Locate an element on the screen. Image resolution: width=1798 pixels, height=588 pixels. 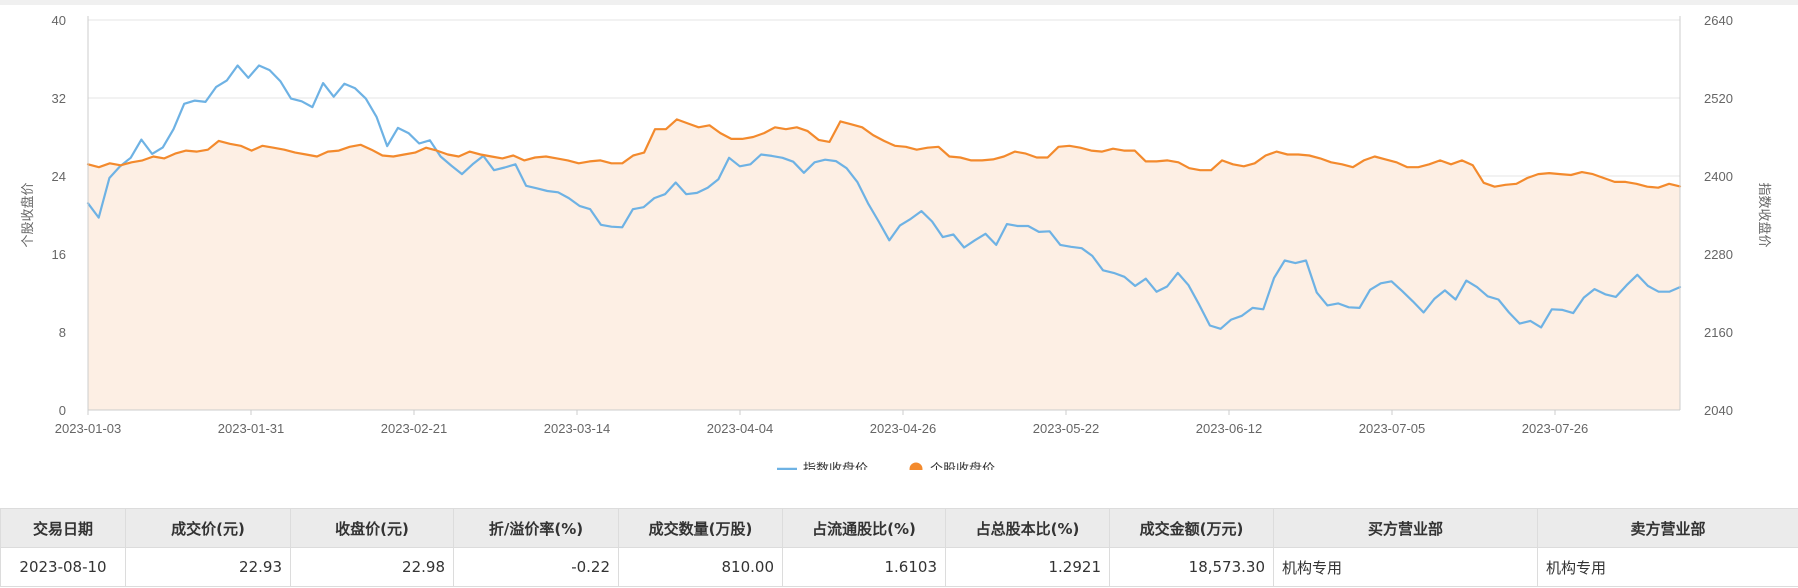
x-tick-label: 2023-07-05 is located at coordinates (1392, 428).